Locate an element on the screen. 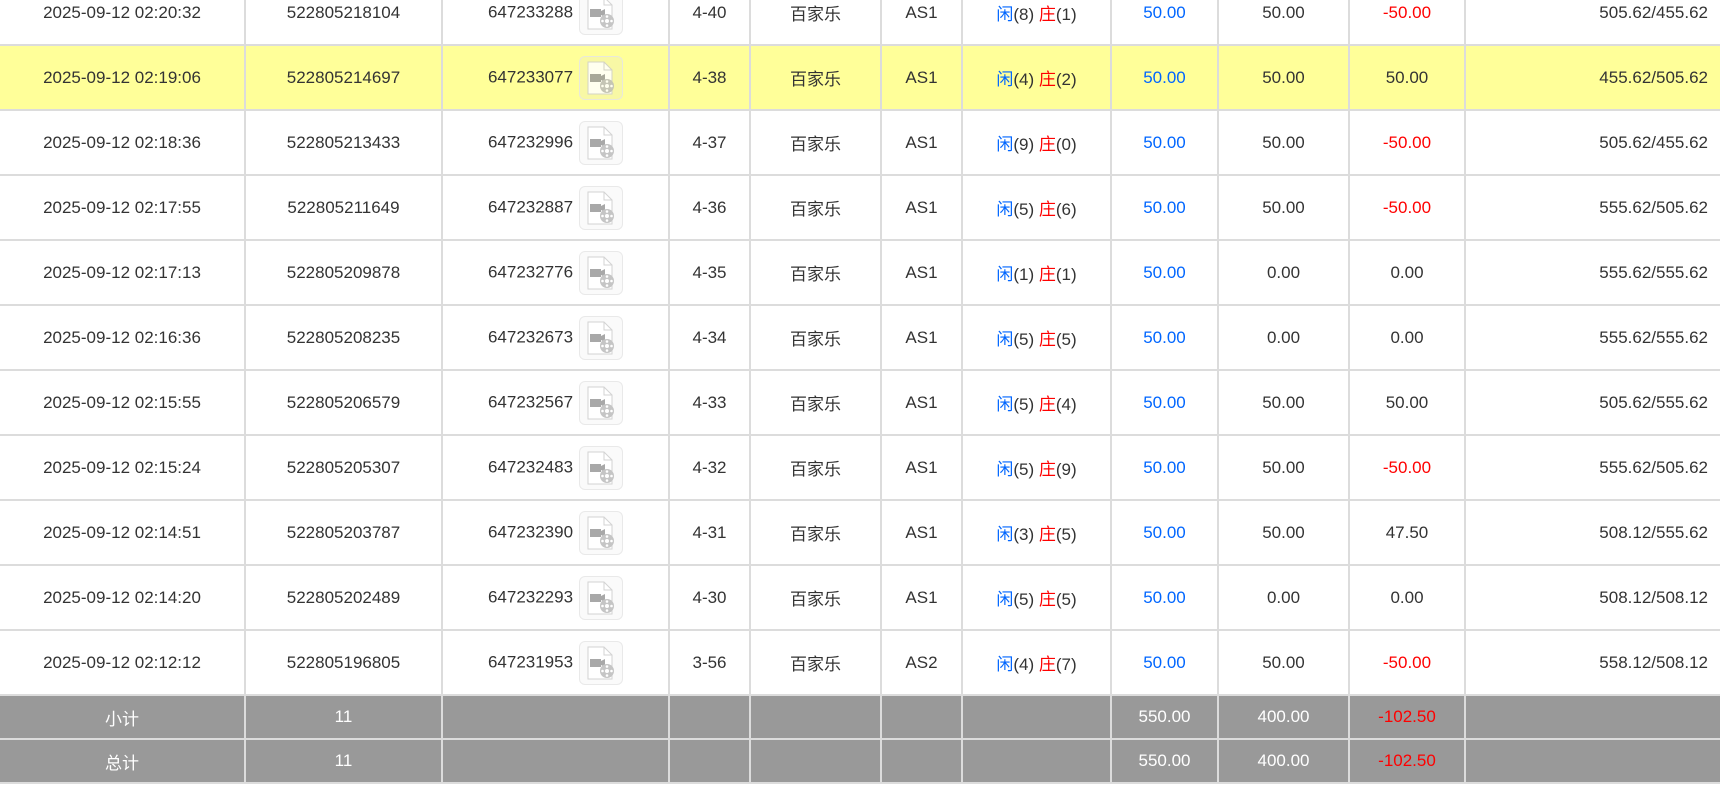 The height and width of the screenshot is (807, 1720). bet-time: 2025-09-12 02:15:24 is located at coordinates (123, 467).